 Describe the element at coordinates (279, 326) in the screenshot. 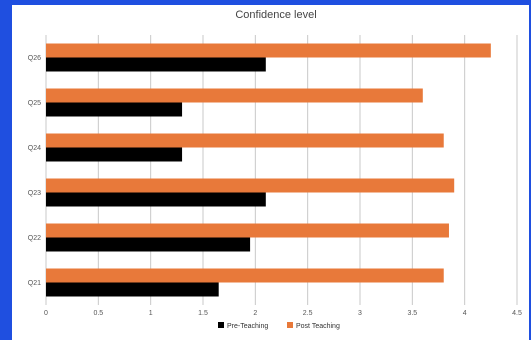

I see `legend: Pre-Teaching Post Teaching` at that location.